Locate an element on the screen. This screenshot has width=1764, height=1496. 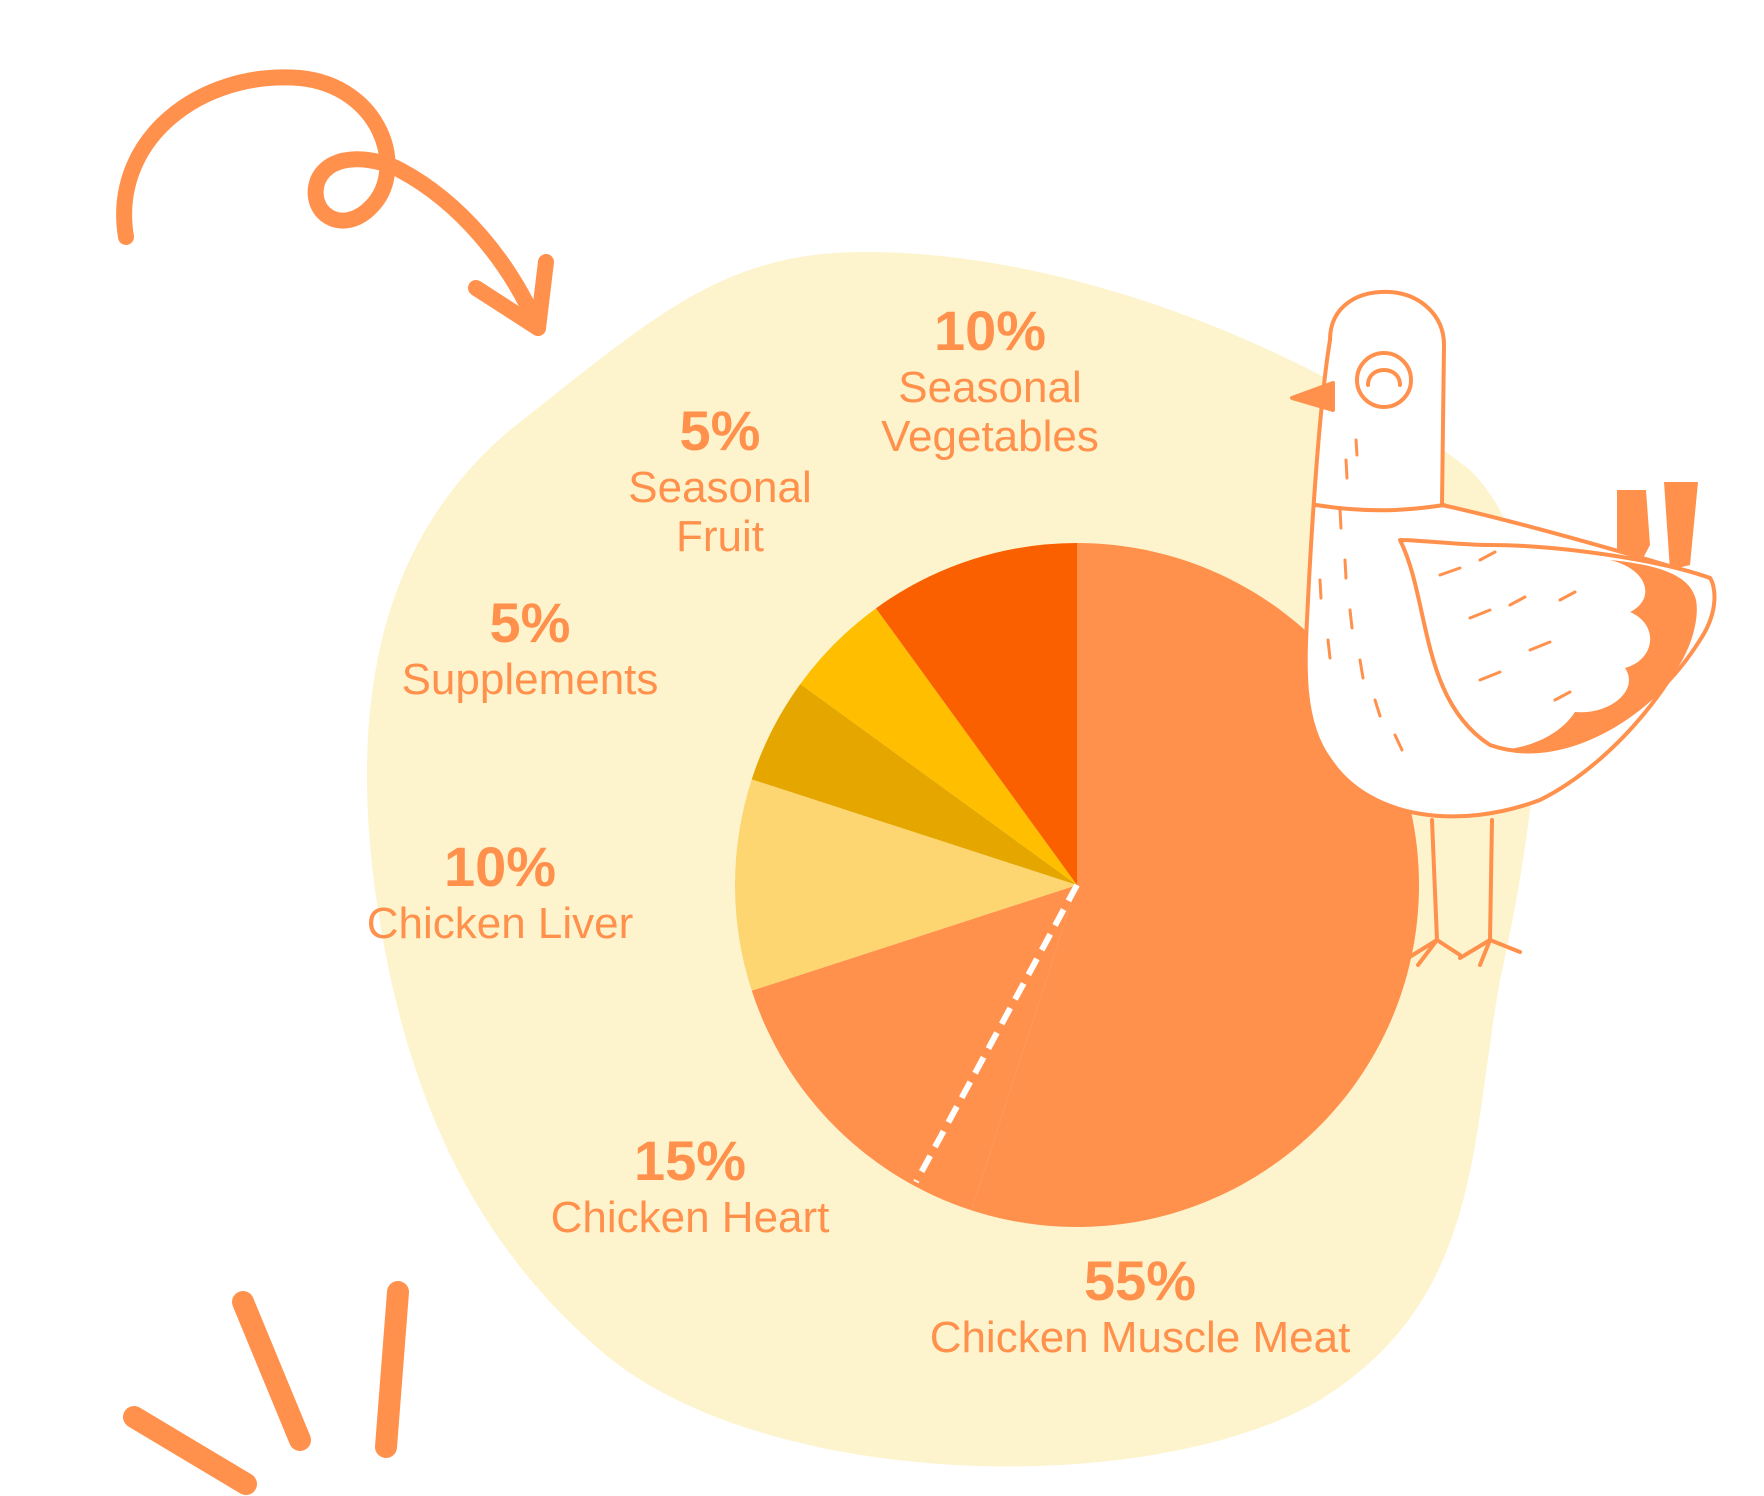
pie-slice-muscle is located at coordinates (1195, 885).